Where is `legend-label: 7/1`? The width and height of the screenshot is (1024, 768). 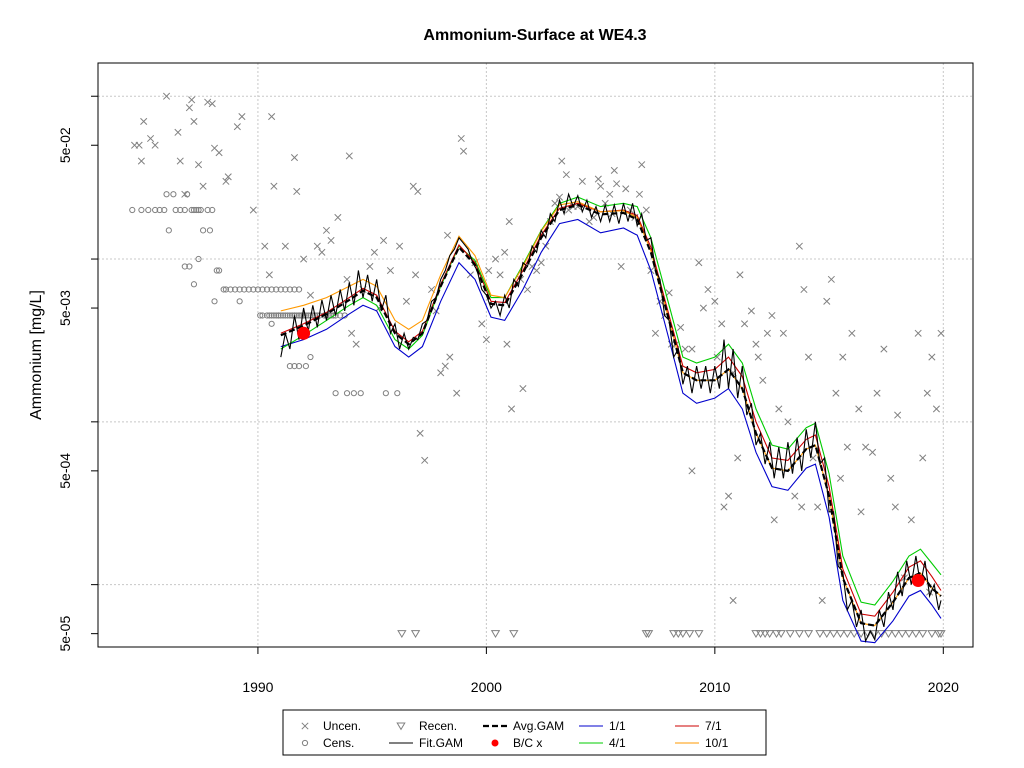 legend-label: 7/1 is located at coordinates (713, 726).